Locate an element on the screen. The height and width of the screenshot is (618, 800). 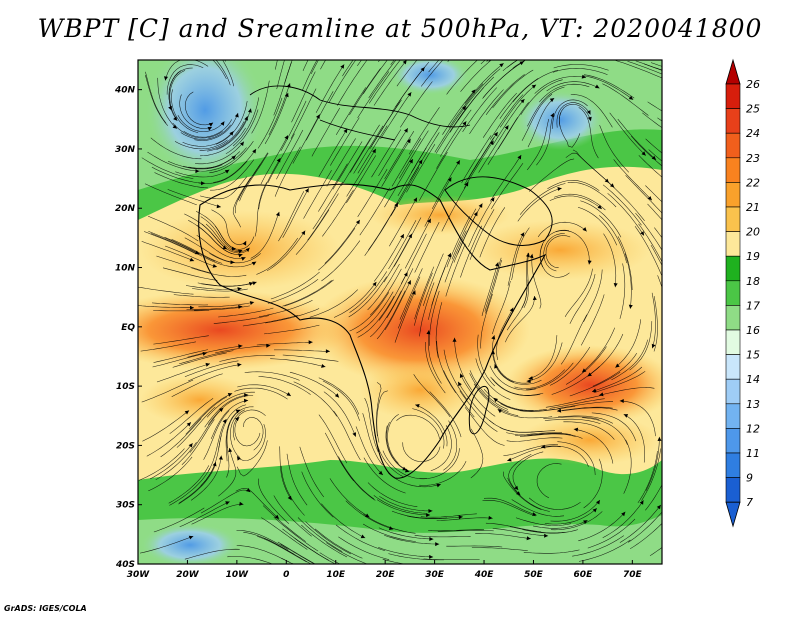
longitude-tick-labels: 30W 20W 10W 0 10E 20E 30E 40E 50E 60E 70E is located at coordinates (385, 570).